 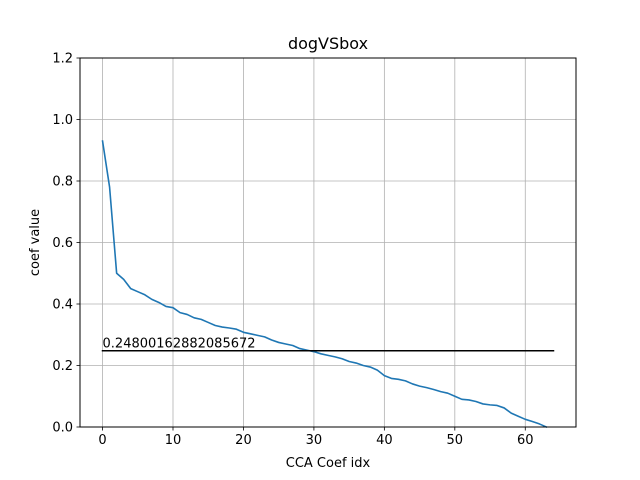 I want to click on chart-title: dogVSbox, so click(x=328, y=43).